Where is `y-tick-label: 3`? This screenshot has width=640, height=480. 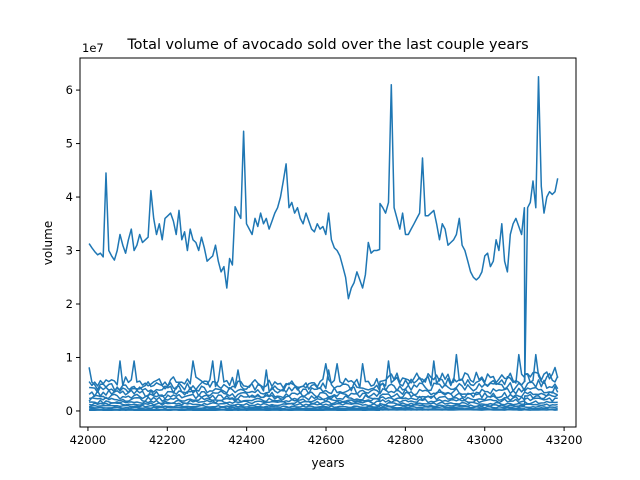 y-tick-label: 3 is located at coordinates (69, 251).